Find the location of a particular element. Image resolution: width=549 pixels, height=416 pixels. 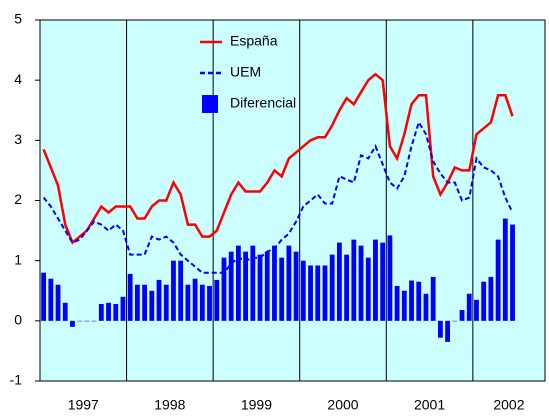

y-tick-label: 1 is located at coordinates (18, 259).